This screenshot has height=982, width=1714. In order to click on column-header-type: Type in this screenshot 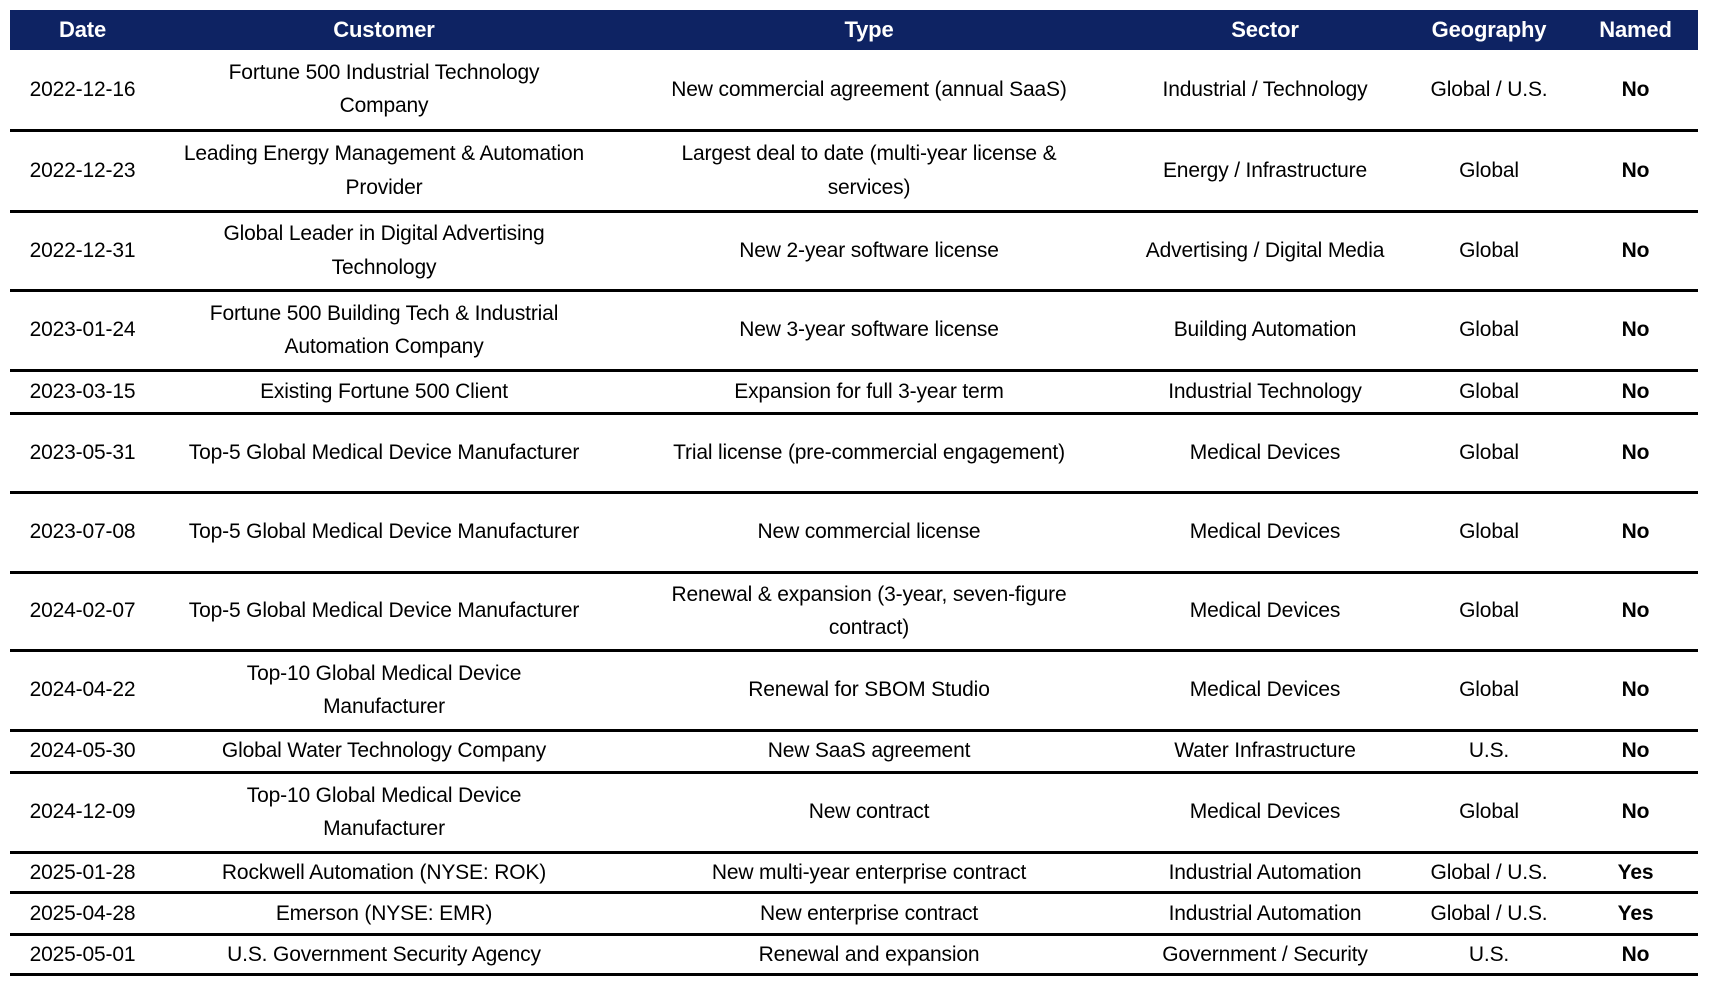, I will do `click(869, 29)`.